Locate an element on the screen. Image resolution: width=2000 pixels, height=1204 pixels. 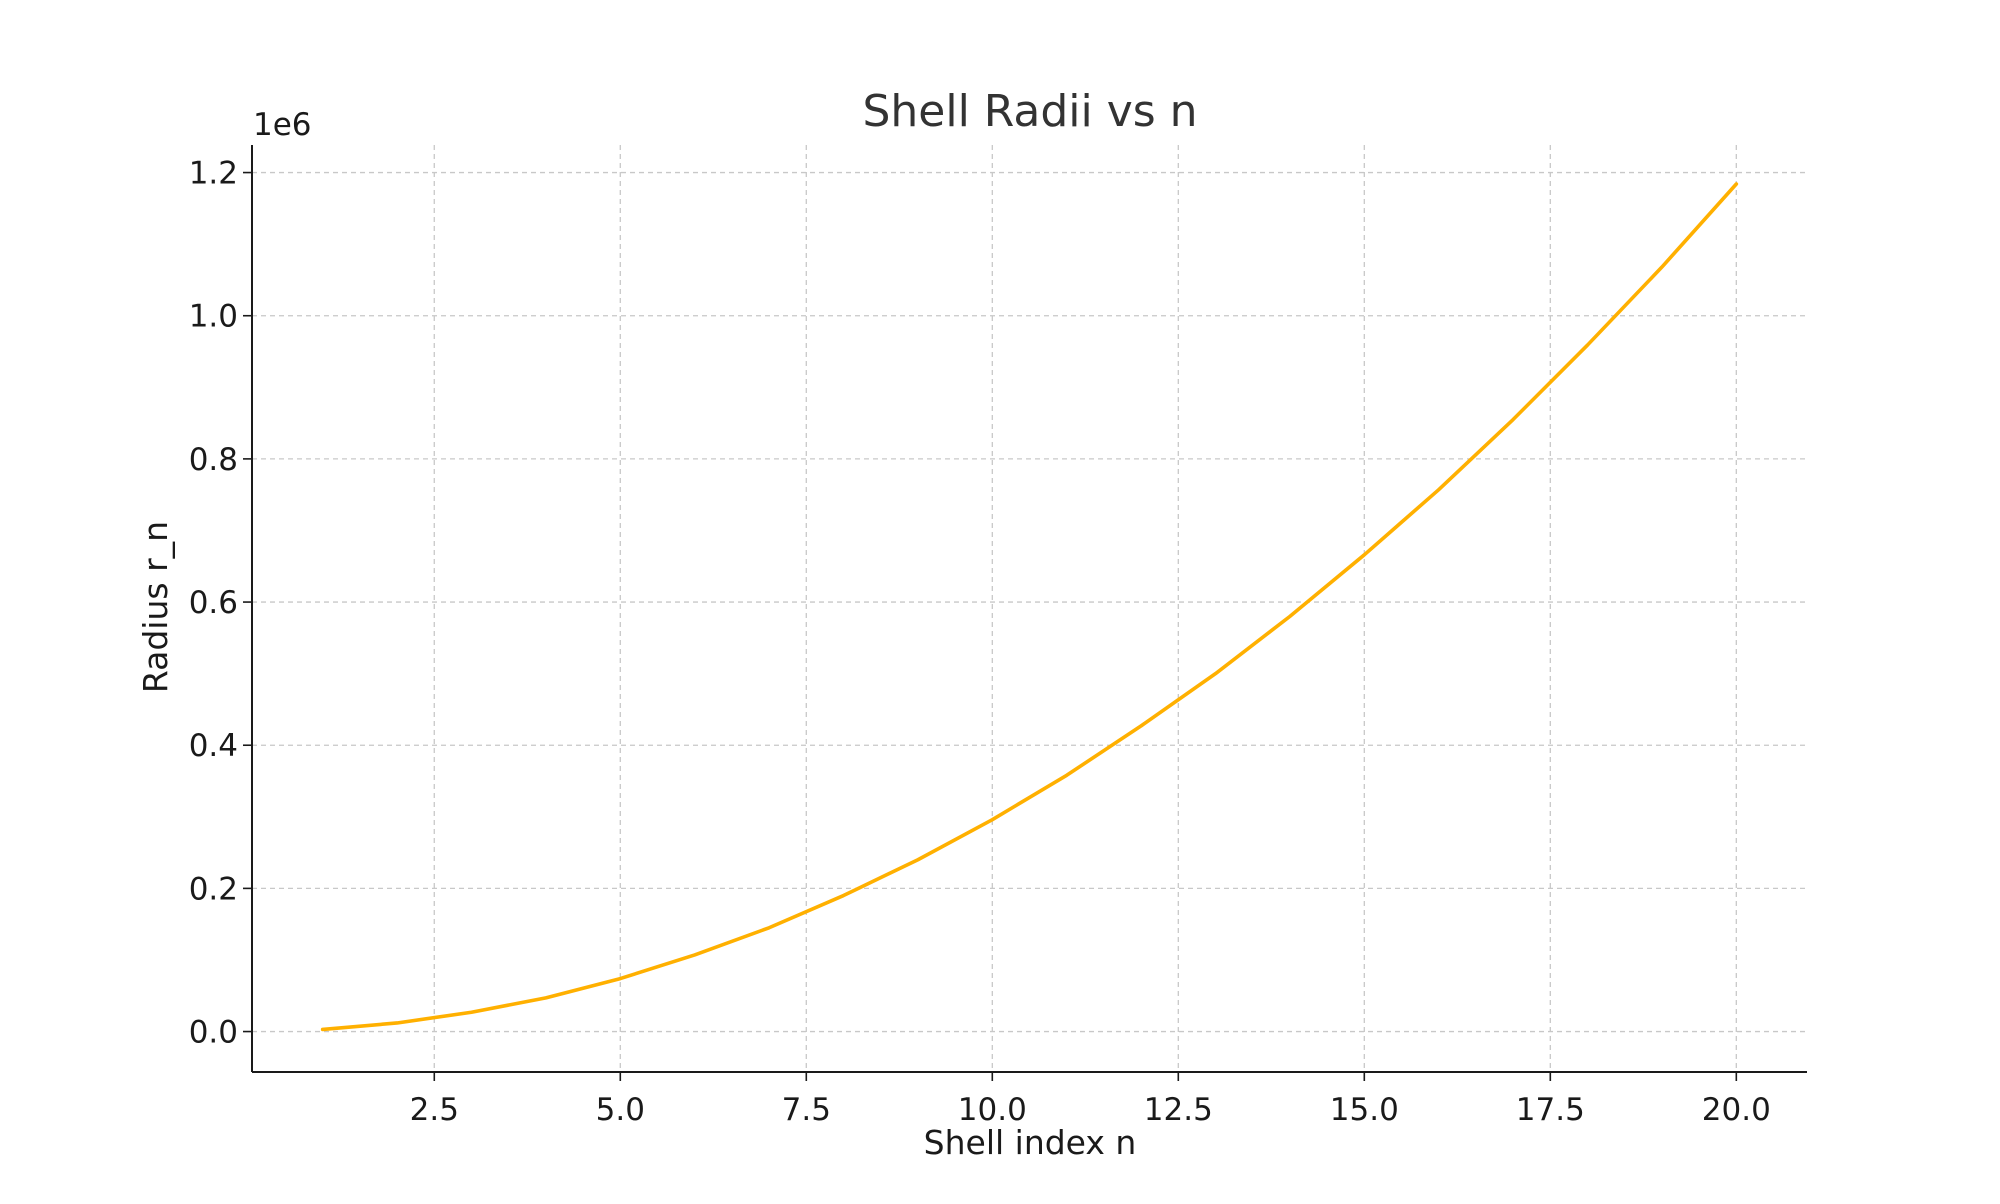
x-tick-label: 12.5 is located at coordinates (1178, 1110).